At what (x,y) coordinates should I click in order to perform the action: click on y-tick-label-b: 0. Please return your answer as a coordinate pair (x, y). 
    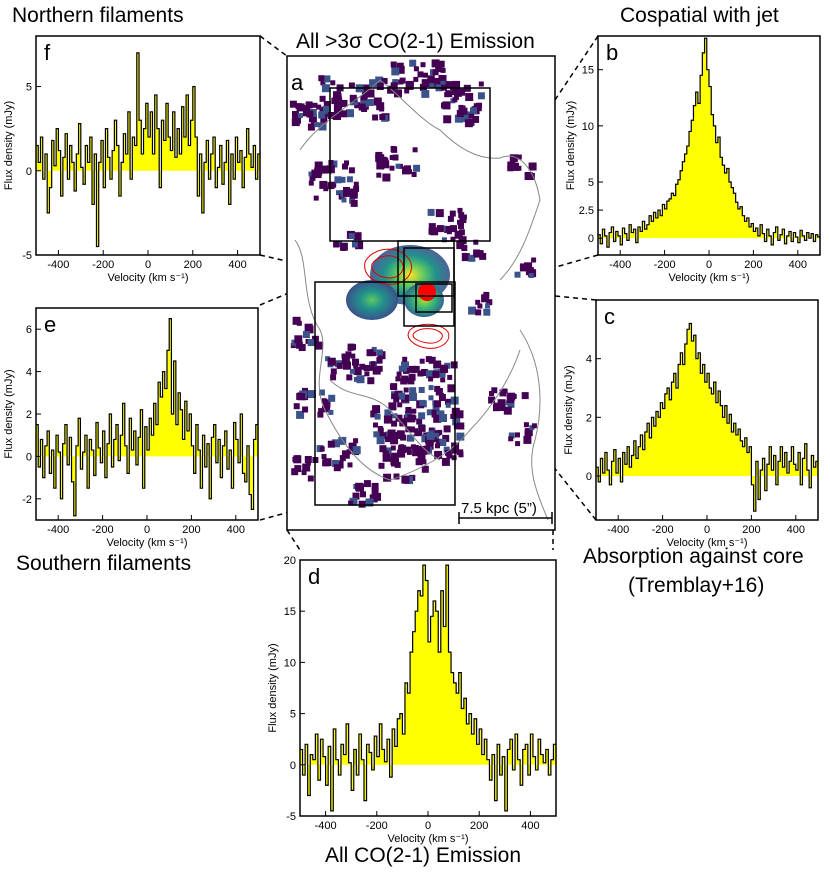
    Looking at the image, I should click on (591, 239).